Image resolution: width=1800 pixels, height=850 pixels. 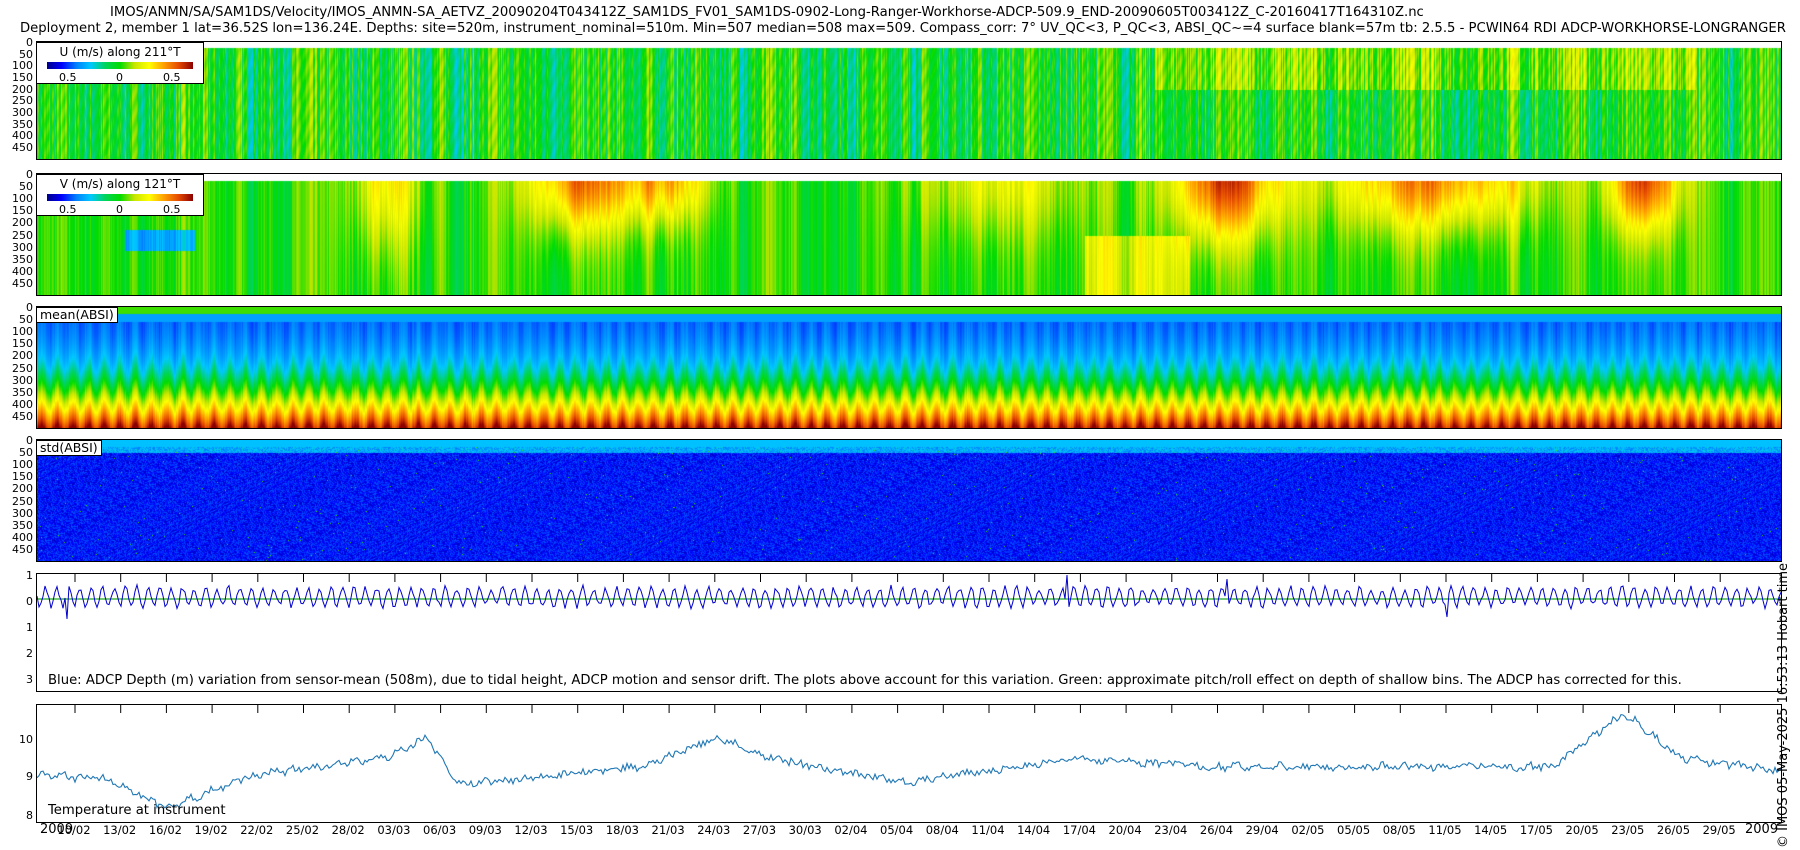 I want to click on x-tick-label: 25/02, so click(x=302, y=830).